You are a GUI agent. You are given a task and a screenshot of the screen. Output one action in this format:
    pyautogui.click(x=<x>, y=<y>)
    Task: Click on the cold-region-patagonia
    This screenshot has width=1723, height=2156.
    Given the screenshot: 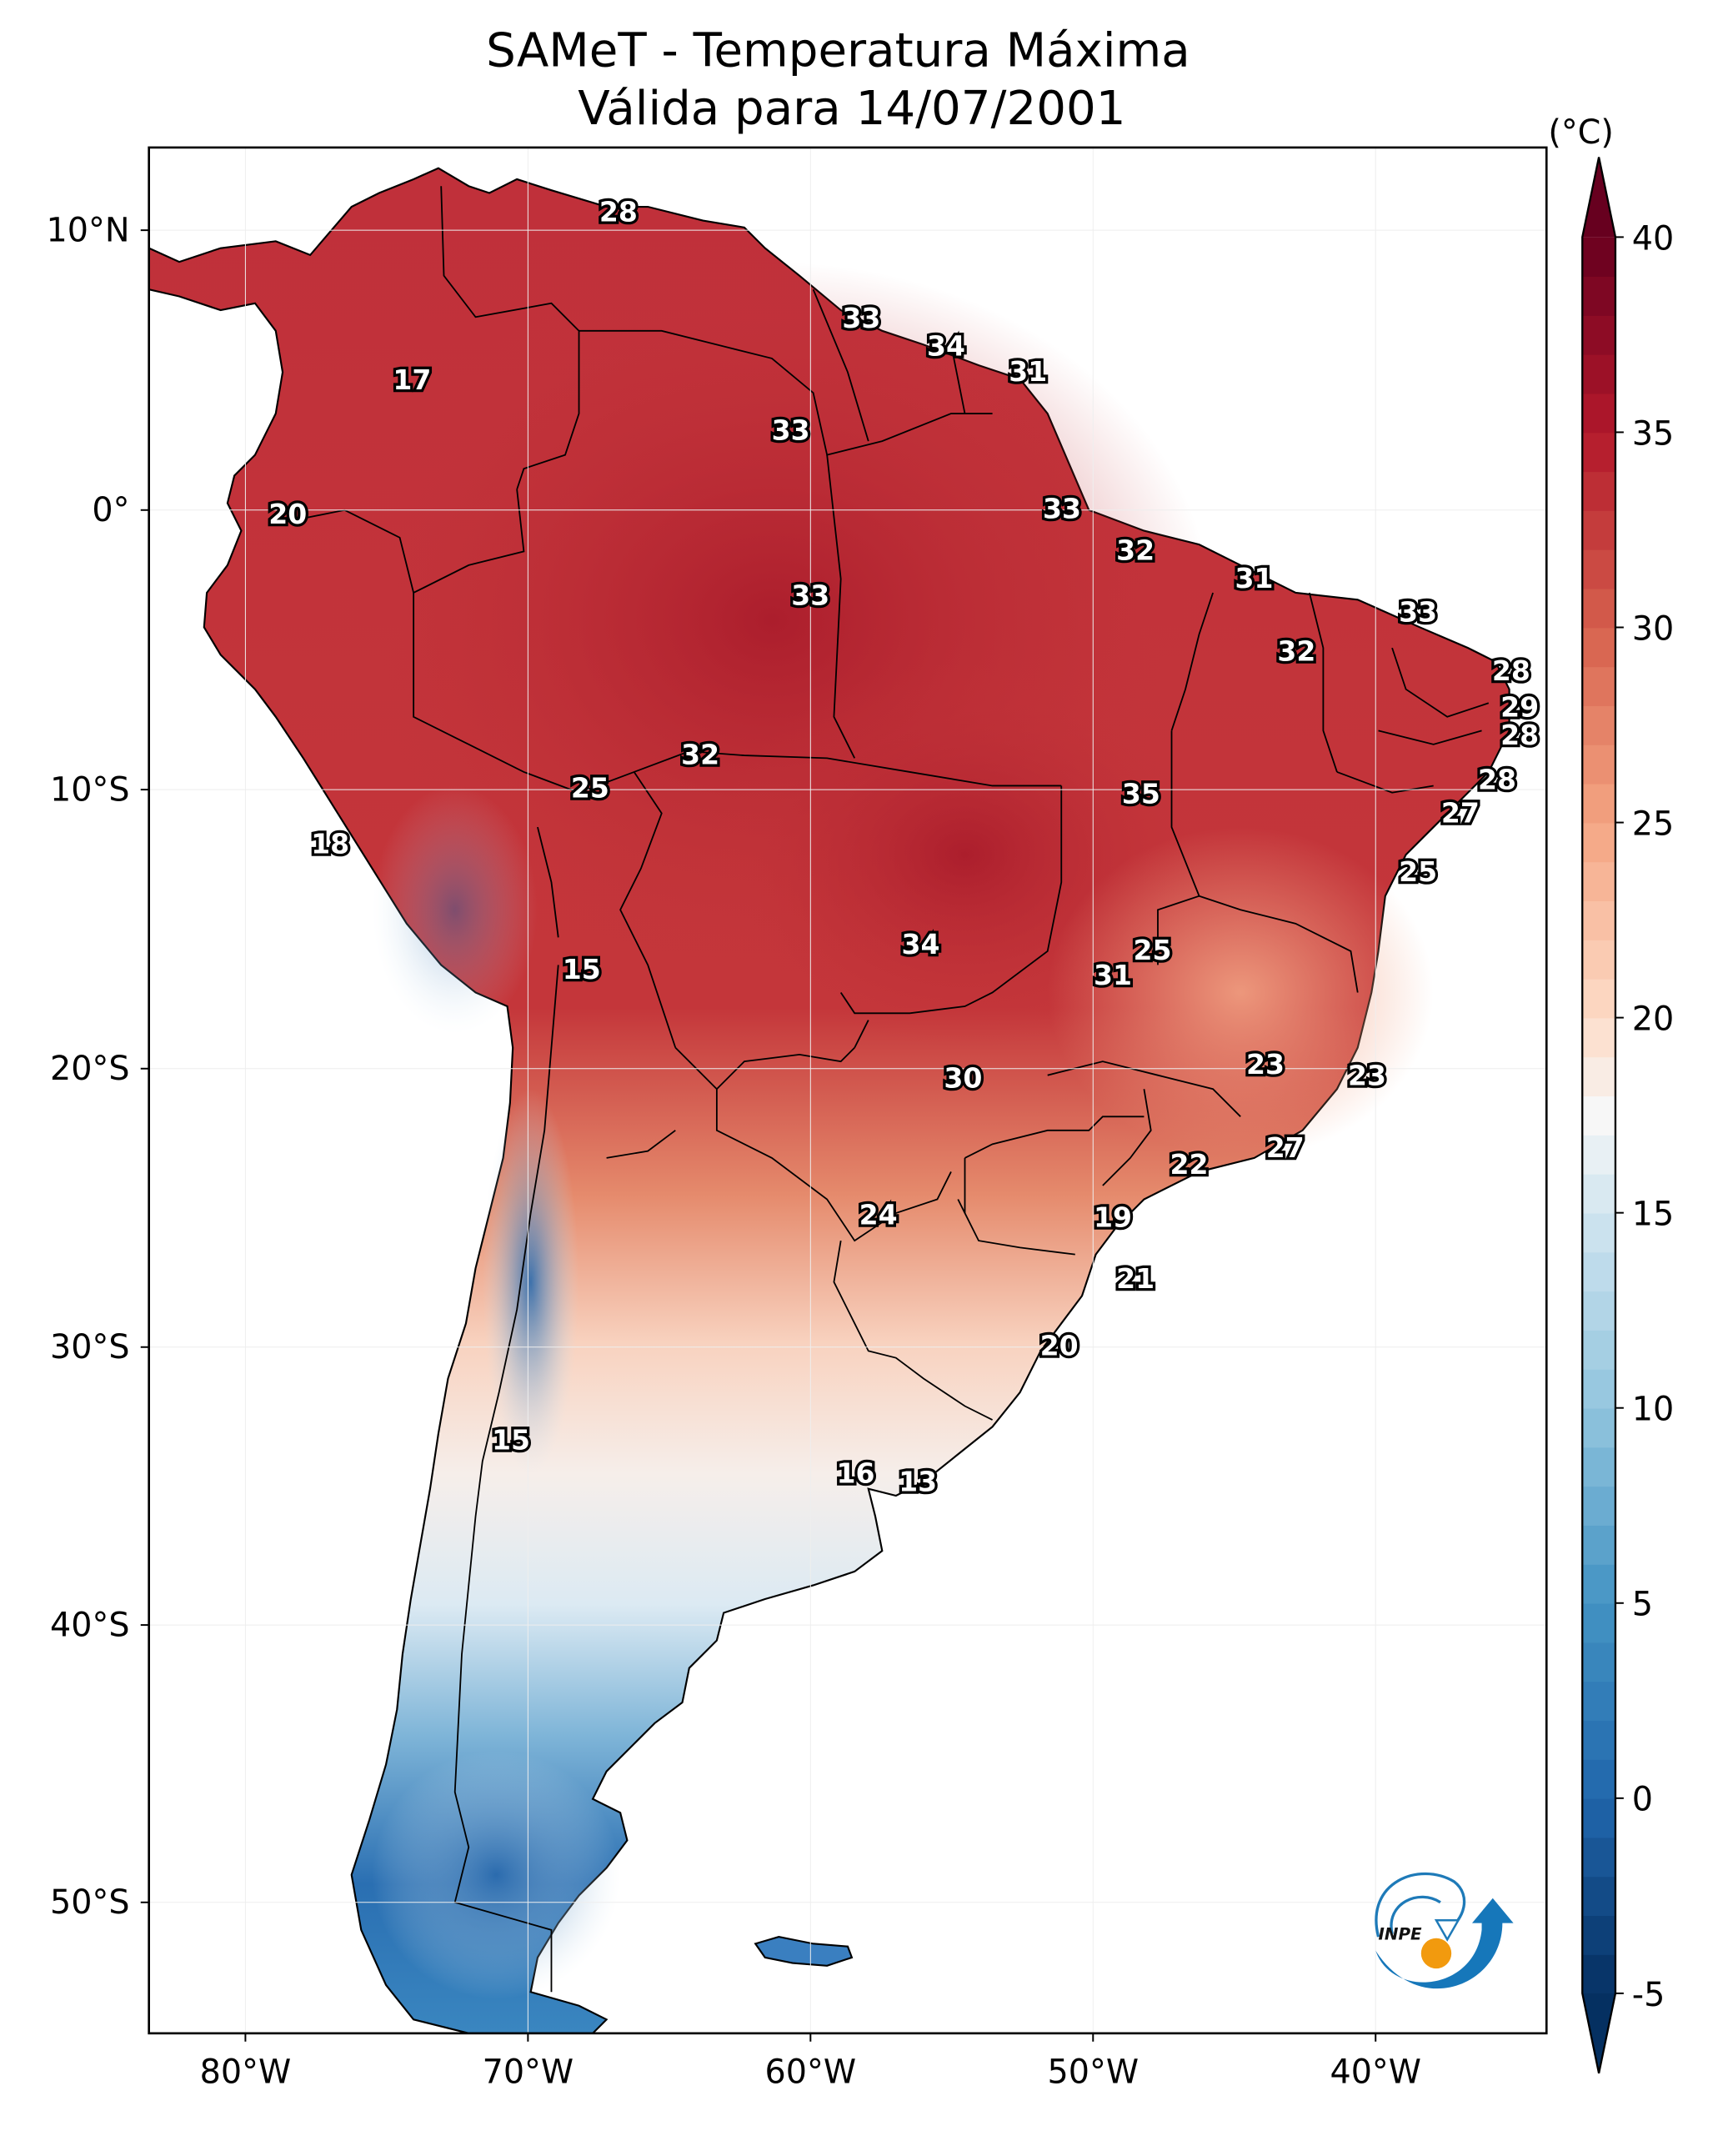 What is the action you would take?
    pyautogui.click(x=496, y=1874)
    